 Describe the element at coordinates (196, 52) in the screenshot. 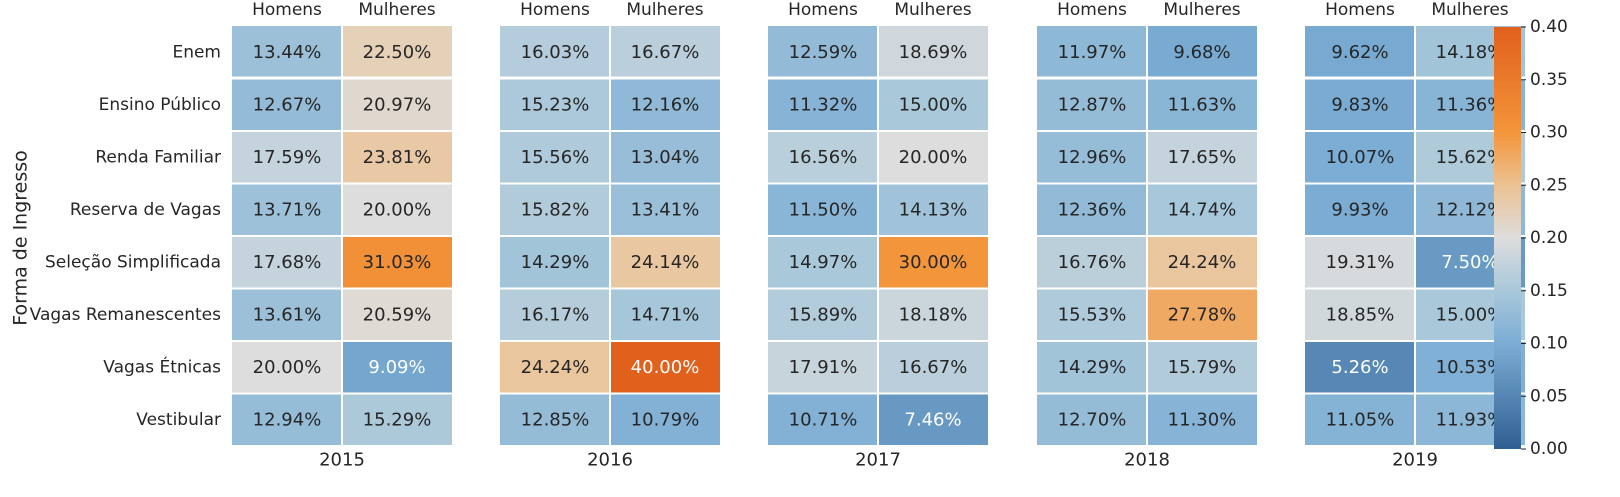

I see `row-label: Enem` at that location.